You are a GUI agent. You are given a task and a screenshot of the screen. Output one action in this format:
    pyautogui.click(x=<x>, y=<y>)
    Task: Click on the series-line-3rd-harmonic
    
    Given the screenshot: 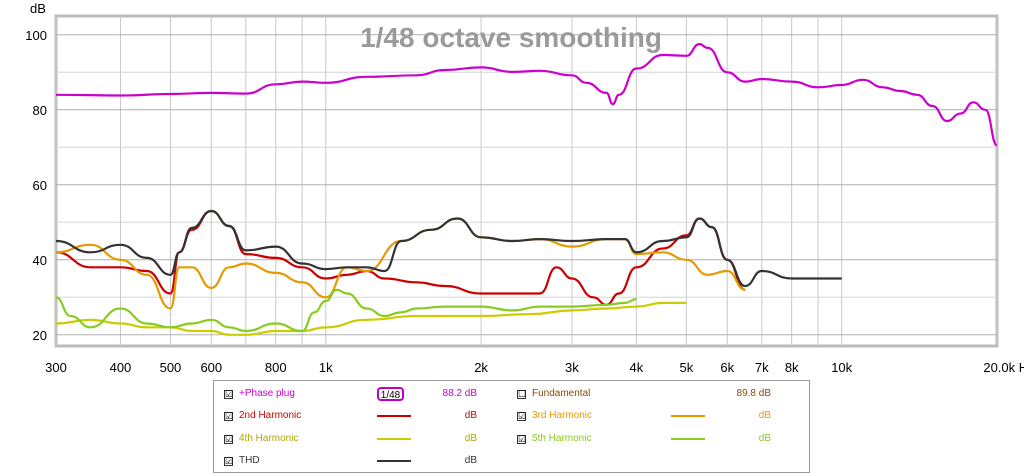 What is the action you would take?
    pyautogui.click(x=400, y=263)
    